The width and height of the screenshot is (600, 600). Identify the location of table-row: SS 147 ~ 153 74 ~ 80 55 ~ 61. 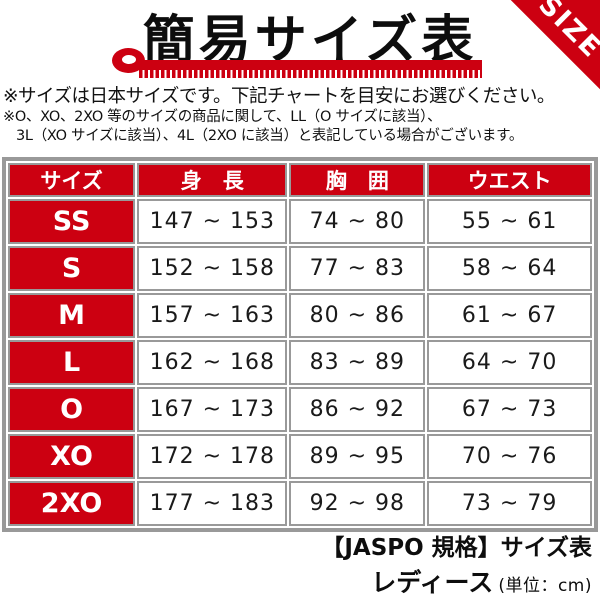
(300, 221).